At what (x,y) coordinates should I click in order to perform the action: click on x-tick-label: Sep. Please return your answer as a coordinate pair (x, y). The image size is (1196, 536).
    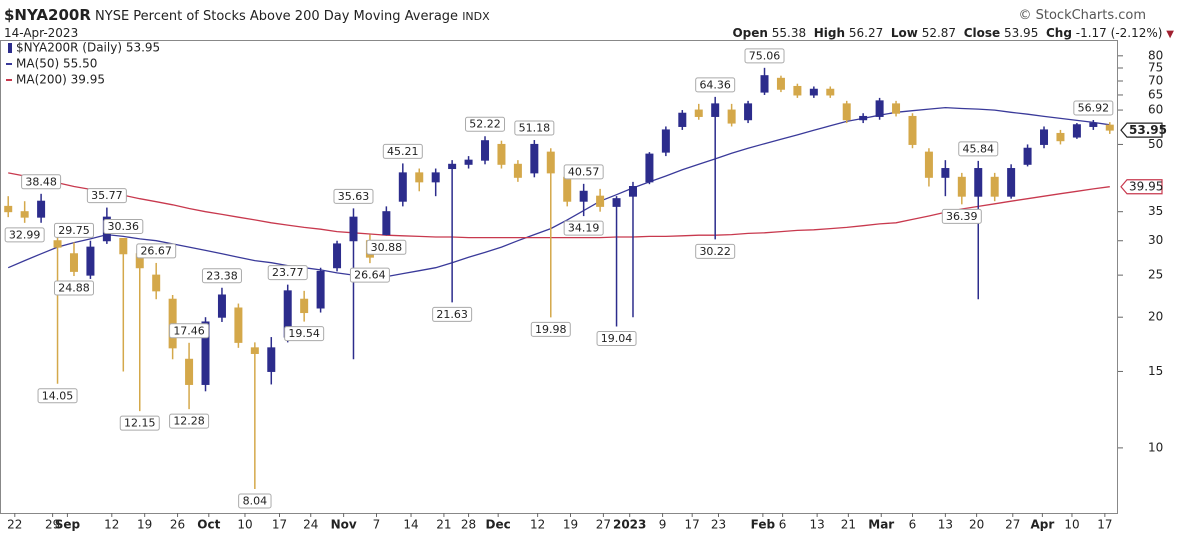
    Looking at the image, I should click on (68, 525).